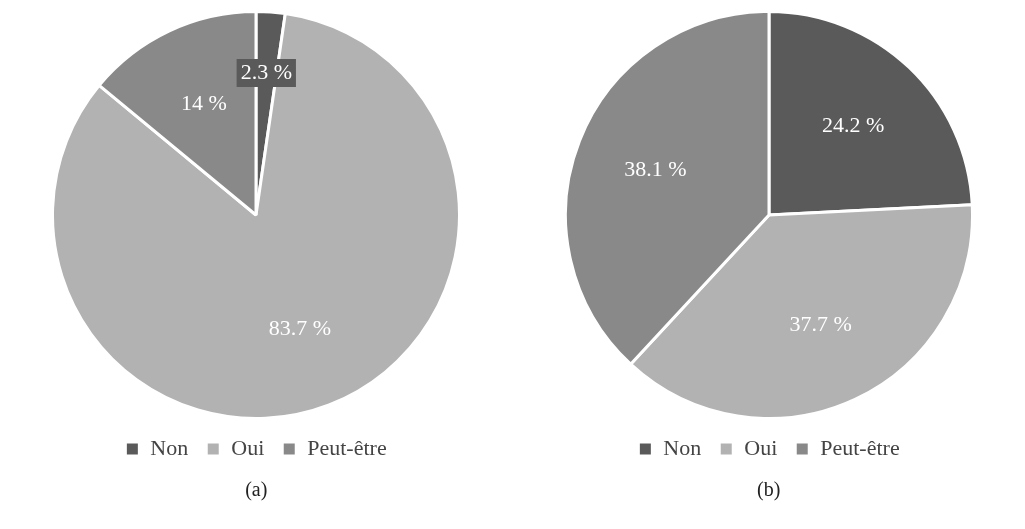 The width and height of the screenshot is (1025, 529). I want to click on data-label: 83.7 %, so click(300, 327).